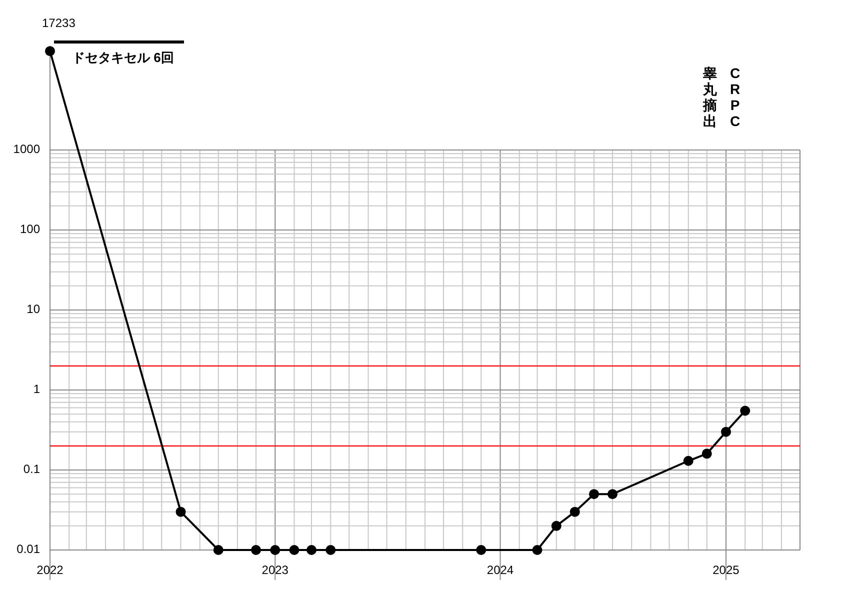 The width and height of the screenshot is (850, 600). I want to click on x-tick-label: 2025, so click(726, 570).